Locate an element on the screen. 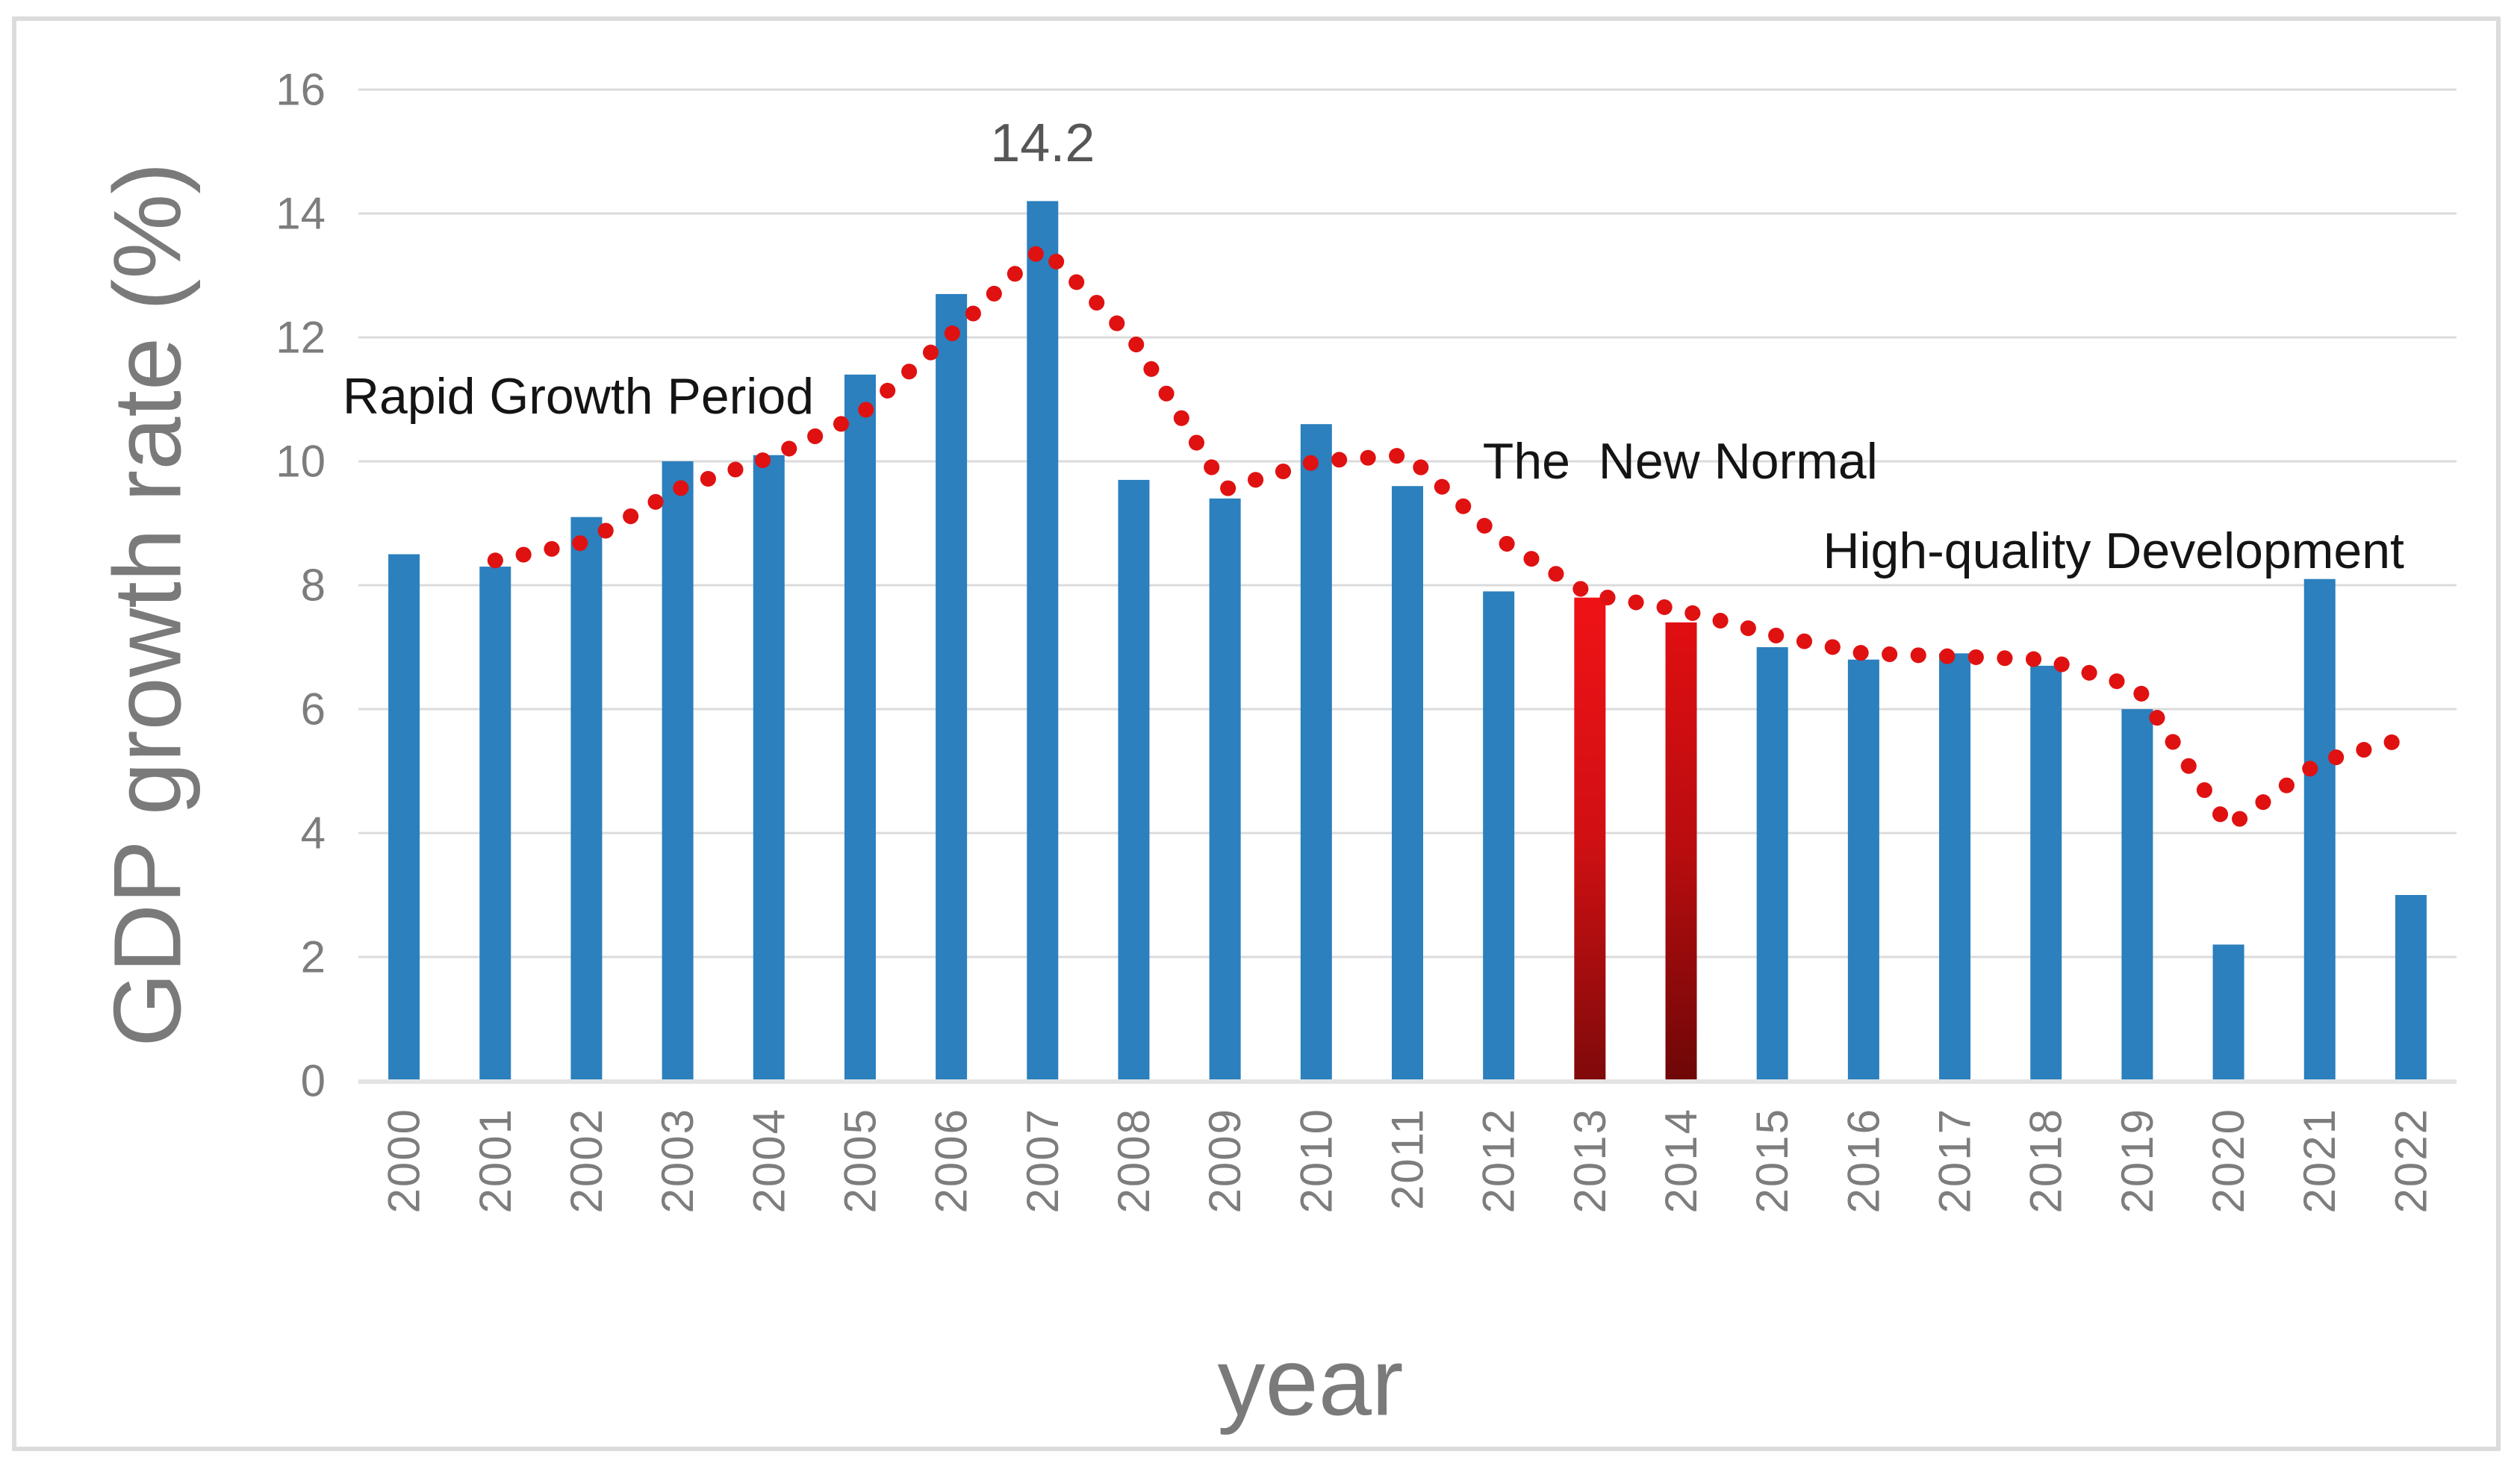 Image resolution: width=2520 pixels, height=1472 pixels. x-tick-label-2009: 2009 is located at coordinates (1225, 1160).